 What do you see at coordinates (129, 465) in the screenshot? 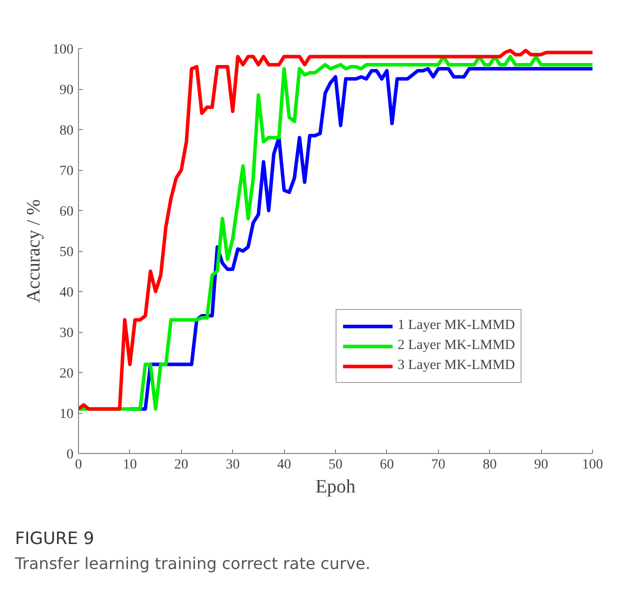
I see `x-tick-label: 10` at bounding box center [129, 465].